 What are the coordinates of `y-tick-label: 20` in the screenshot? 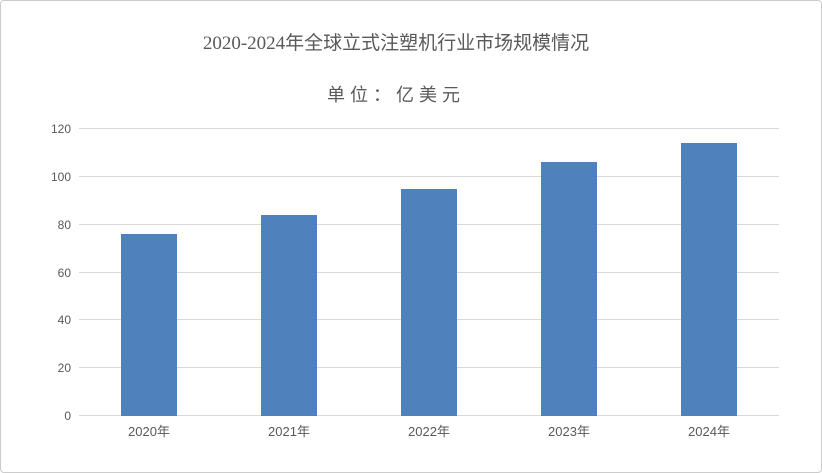 It's located at (64, 368).